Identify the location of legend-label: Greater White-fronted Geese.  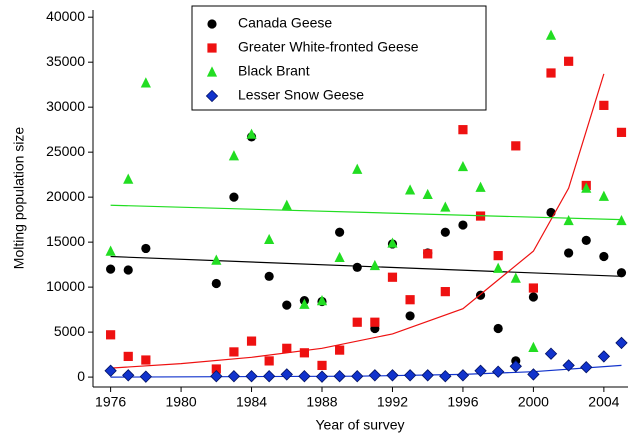
(328, 47).